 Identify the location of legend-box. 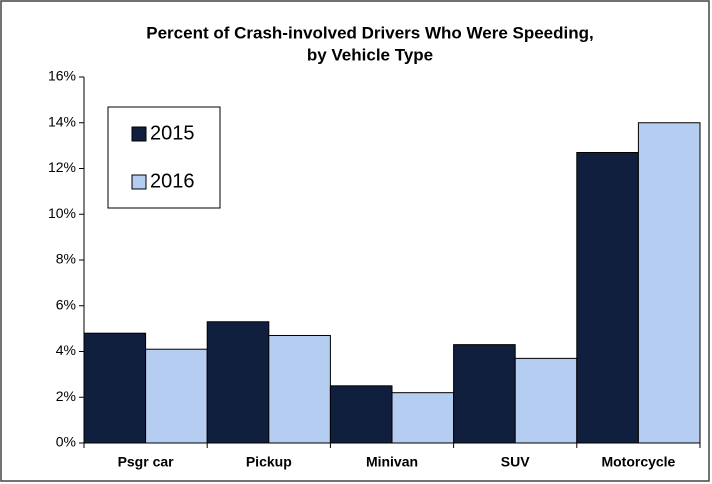
(164, 157).